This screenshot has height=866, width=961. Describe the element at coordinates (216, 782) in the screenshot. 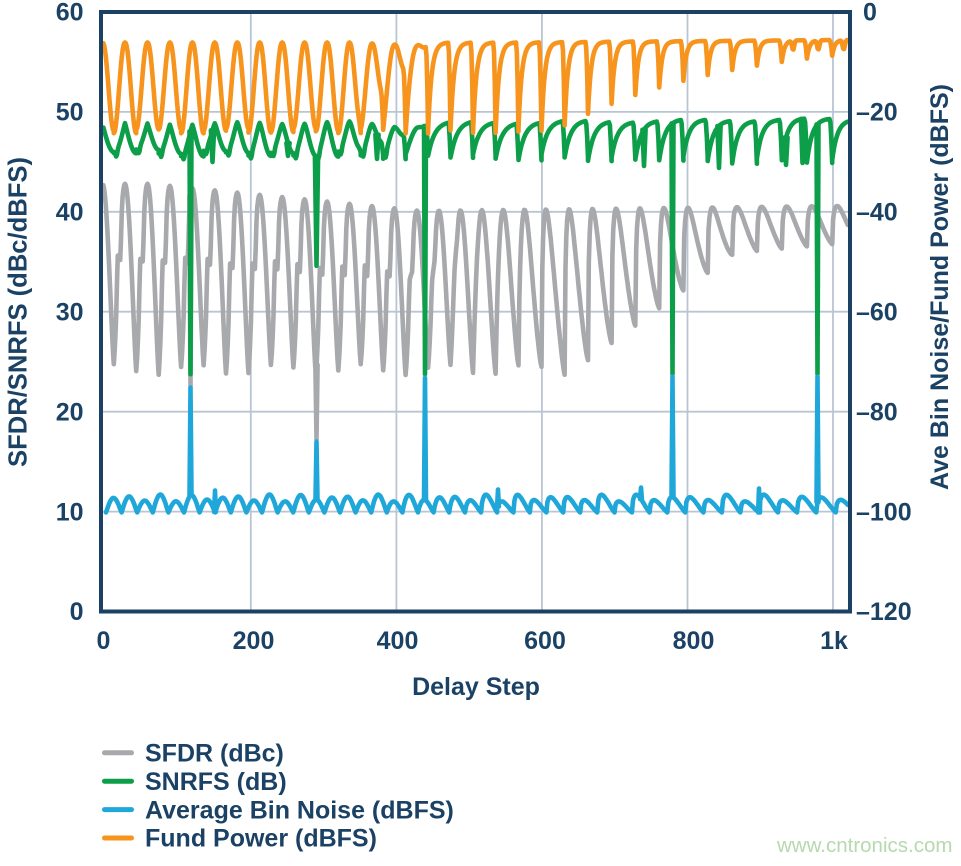

I see `svg-text: SNRFS (dB)` at that location.